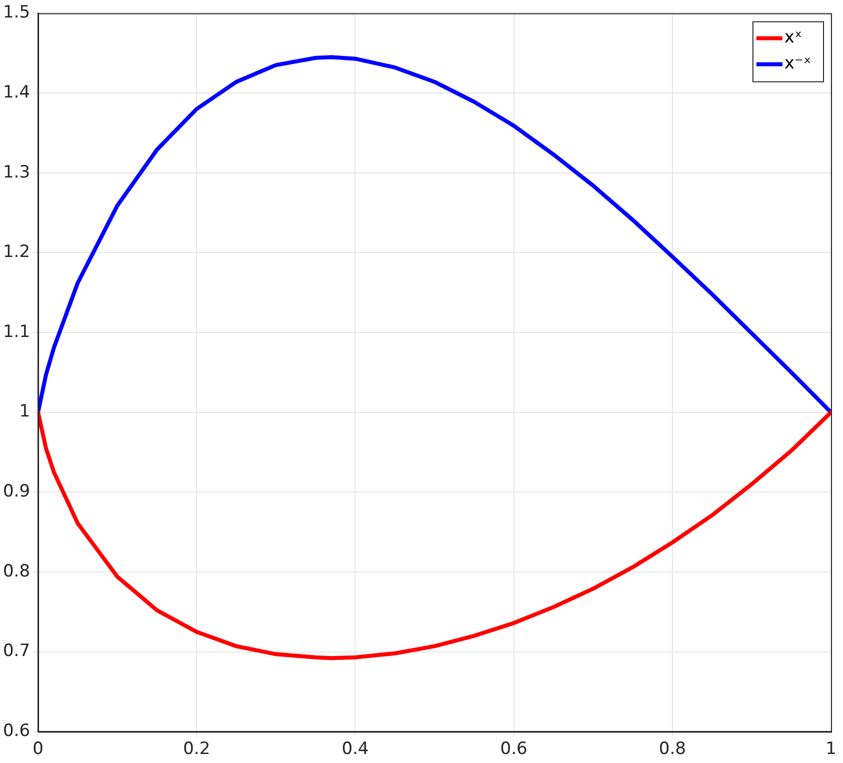  I want to click on x-tick-label: 0.4, so click(355, 749).